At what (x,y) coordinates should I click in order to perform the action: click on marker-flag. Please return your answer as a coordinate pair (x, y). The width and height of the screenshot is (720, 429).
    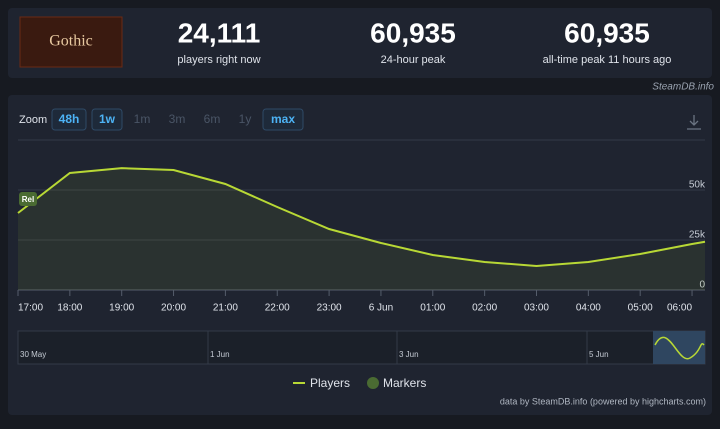
    Looking at the image, I should click on (28, 199).